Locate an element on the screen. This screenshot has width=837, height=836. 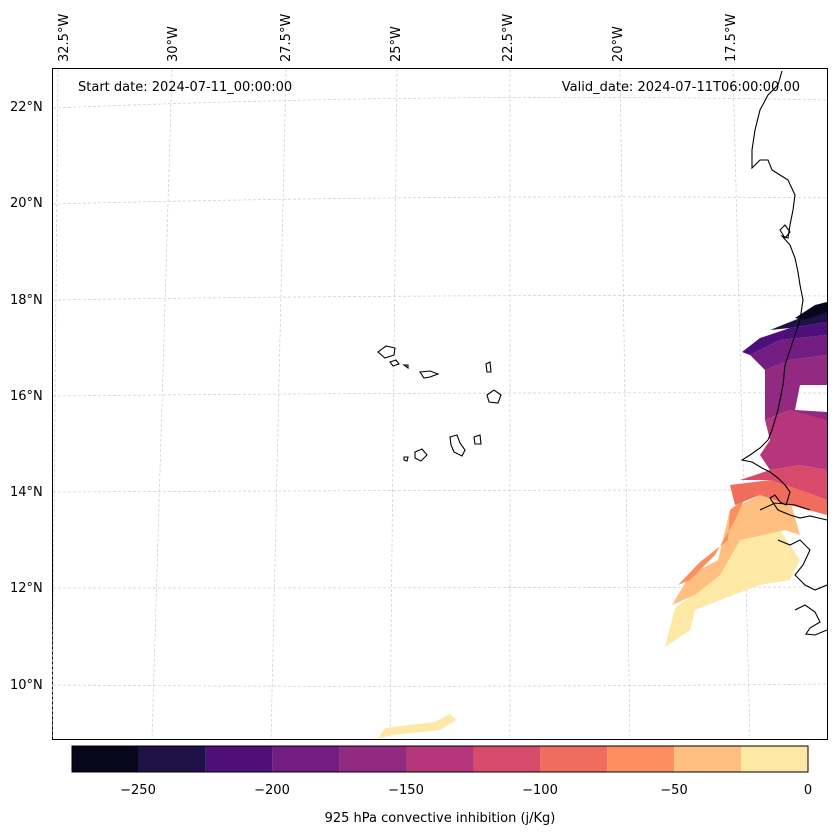
colorbar-ticks: −250 −200 −150 −100 −50 0 is located at coordinates (466, 790).